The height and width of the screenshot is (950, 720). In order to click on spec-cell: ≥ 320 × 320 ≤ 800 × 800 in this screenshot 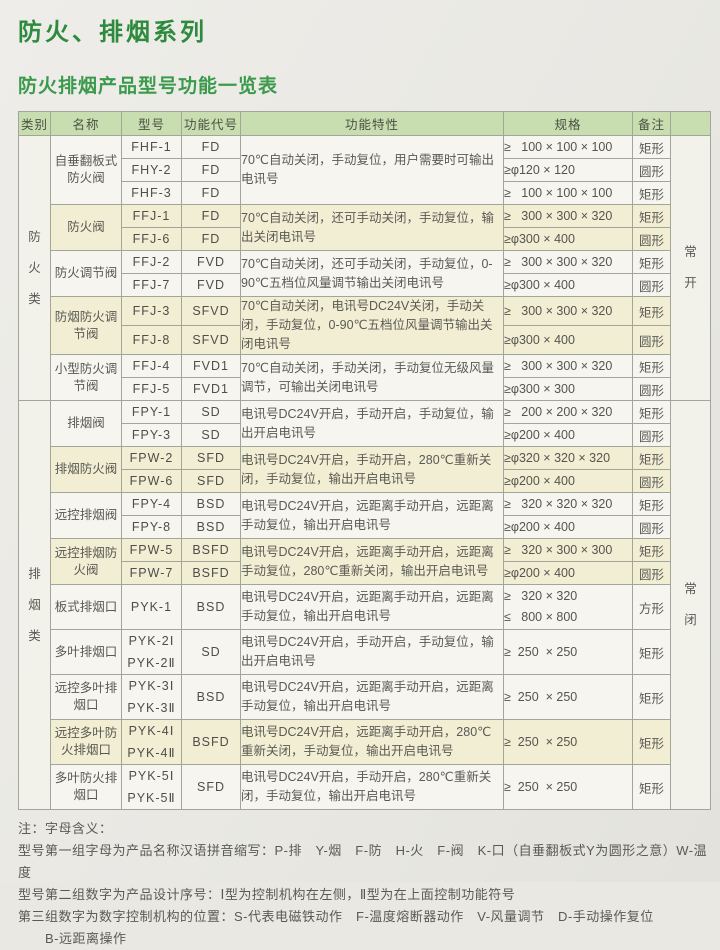, I will do `click(568, 607)`.